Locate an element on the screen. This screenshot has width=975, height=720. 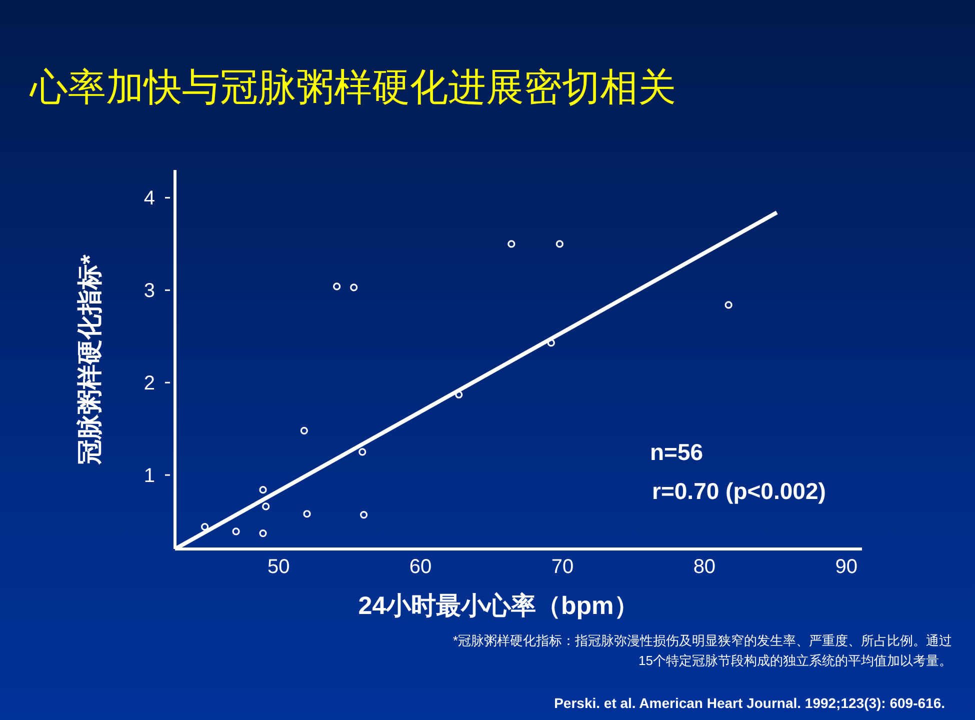
y-axis-title: 冠脉粥样硬化指标* is located at coordinates (90, 360).